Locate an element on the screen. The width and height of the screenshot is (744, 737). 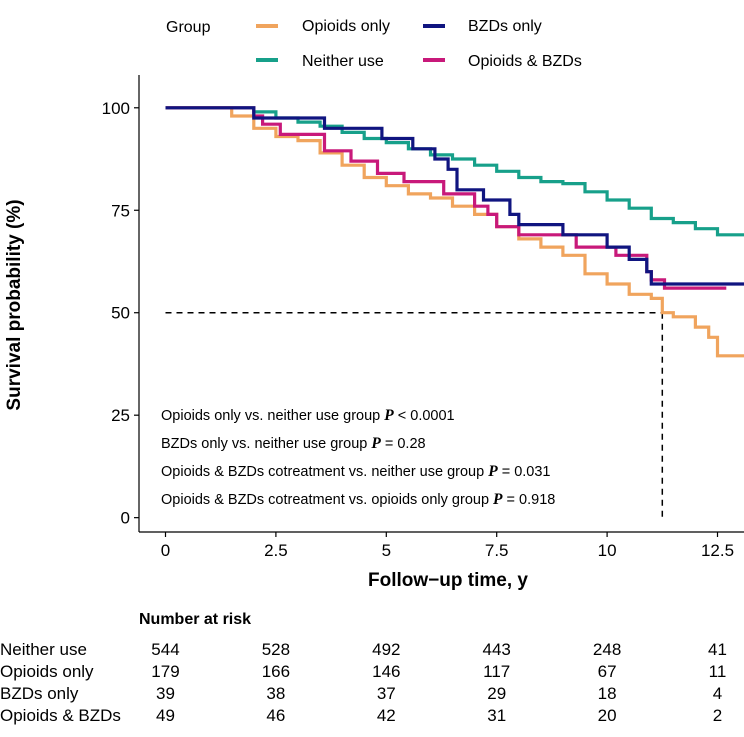
risk-count: 492 is located at coordinates (386, 649).